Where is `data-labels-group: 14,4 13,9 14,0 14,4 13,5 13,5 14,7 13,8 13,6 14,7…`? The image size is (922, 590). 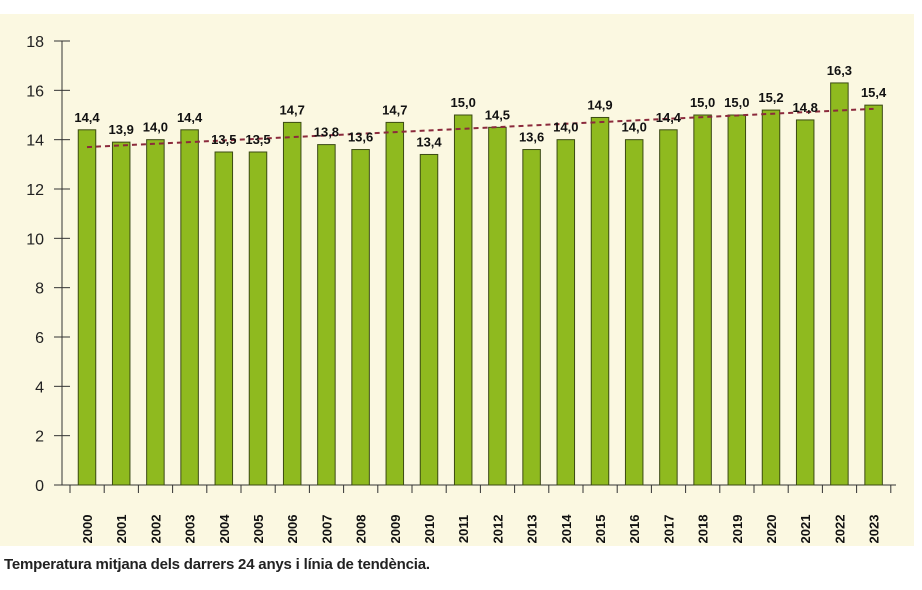 data-labels-group: 14,4 13,9 14,0 14,4 13,5 13,5 14,7 13,8 13,6 14,7… is located at coordinates (480, 106).